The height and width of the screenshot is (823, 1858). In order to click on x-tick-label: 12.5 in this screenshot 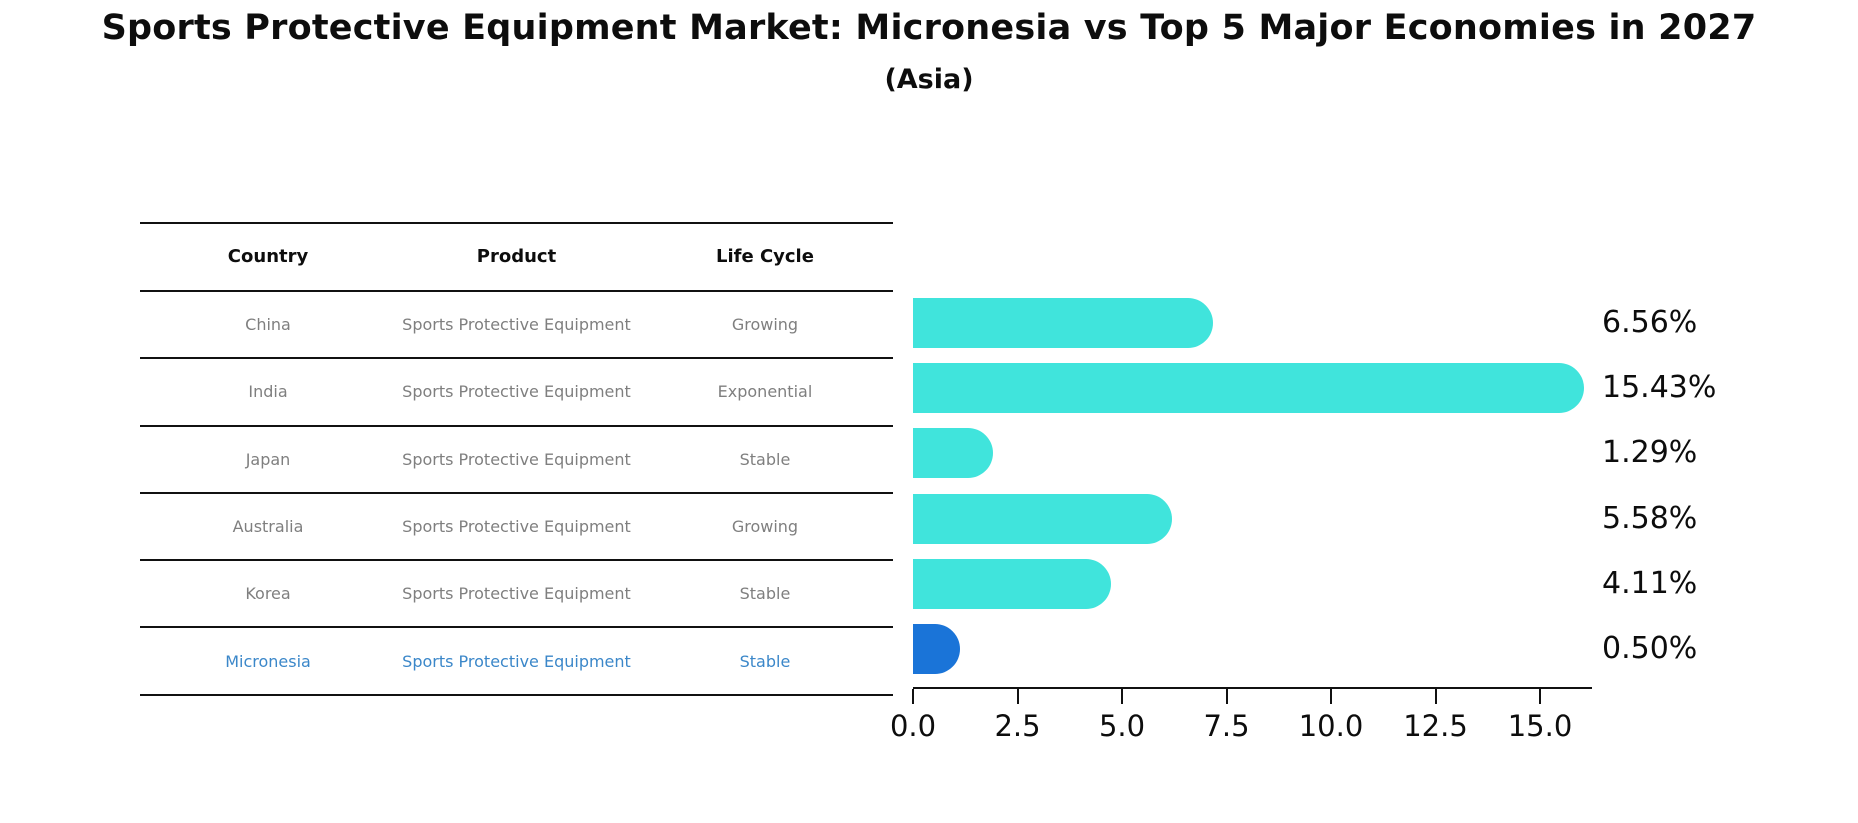, I will do `click(1435, 726)`.